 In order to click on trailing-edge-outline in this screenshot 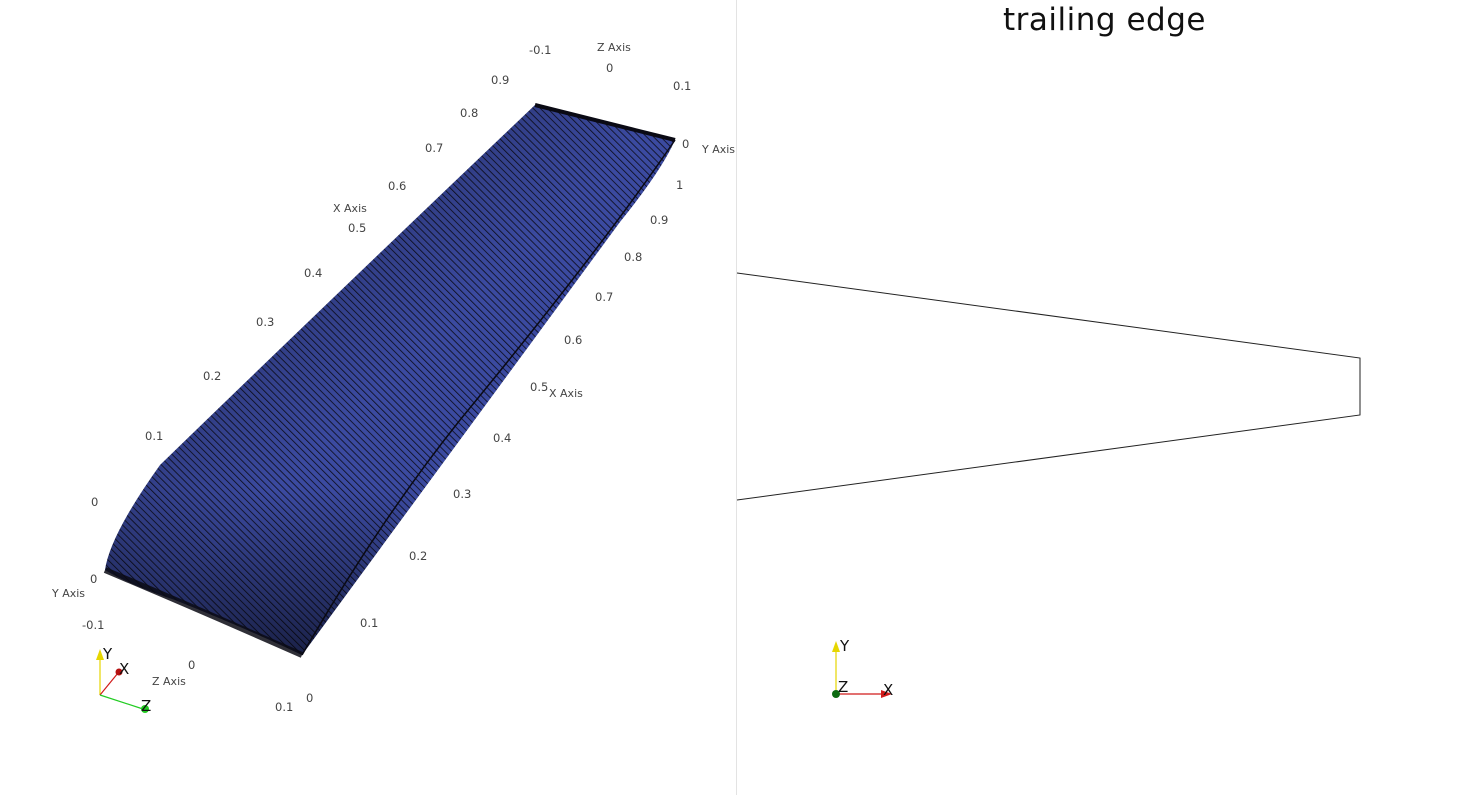, I will do `click(1049, 386)`.